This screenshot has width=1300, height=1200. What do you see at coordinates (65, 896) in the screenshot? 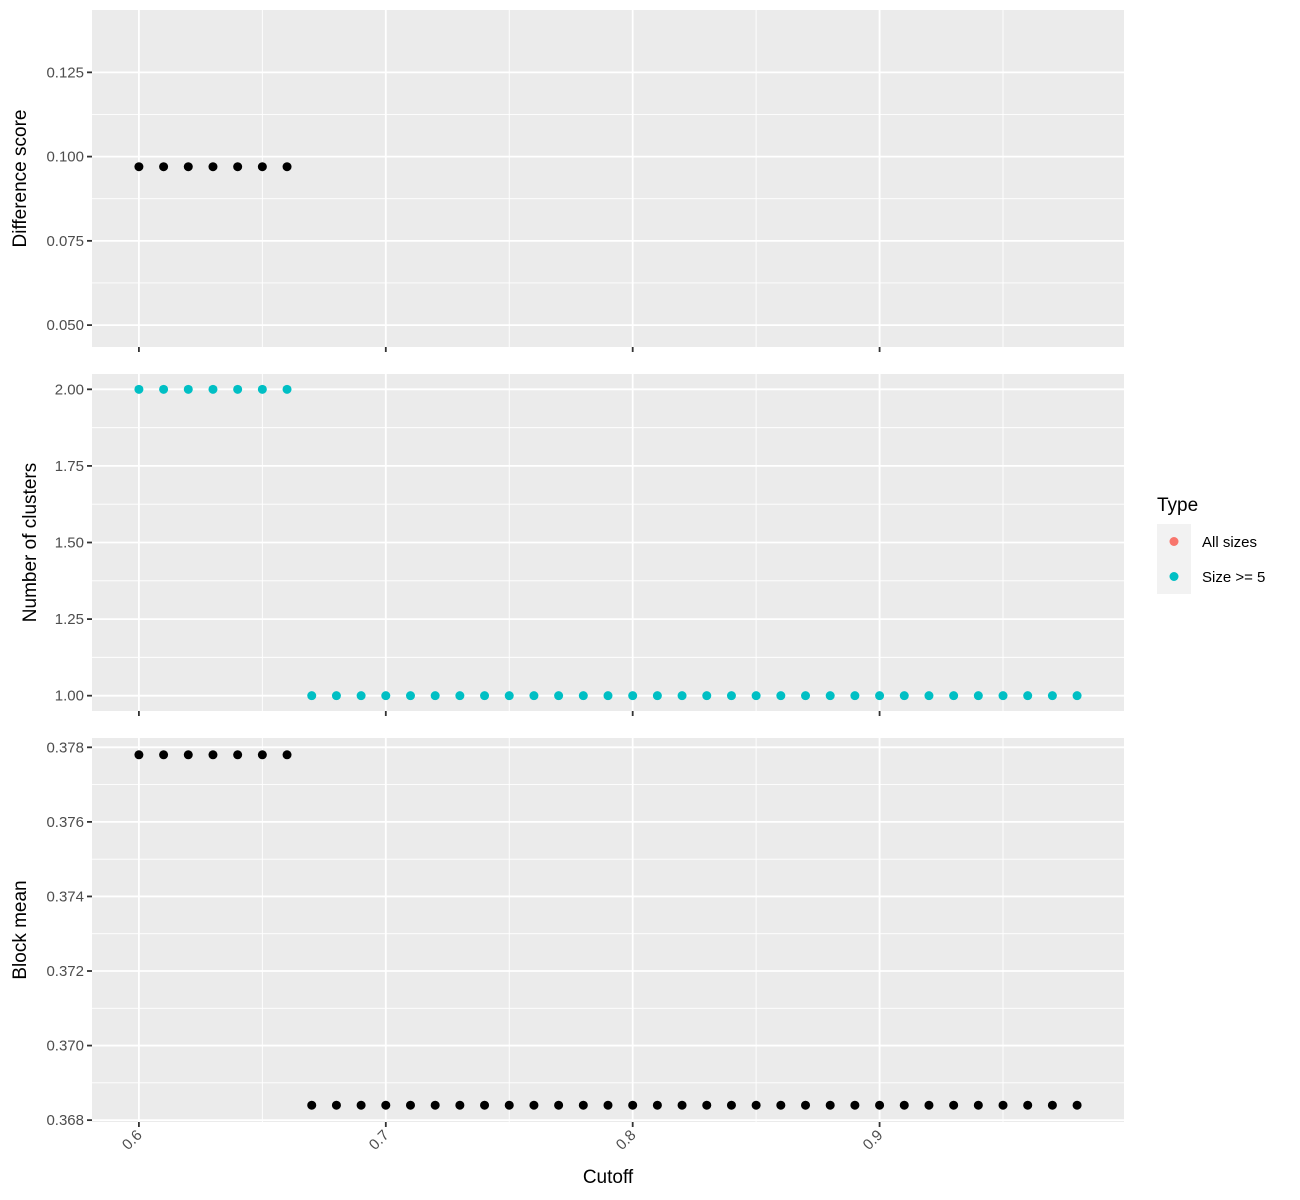
I see `y-tick-label: 0.374` at bounding box center [65, 896].